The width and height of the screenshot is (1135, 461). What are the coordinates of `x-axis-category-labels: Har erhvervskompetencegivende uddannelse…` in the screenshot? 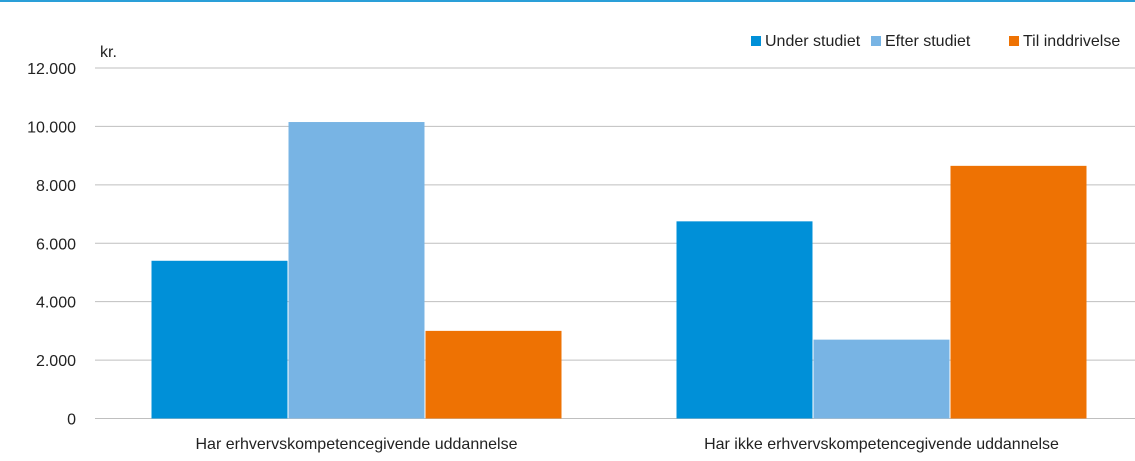 It's located at (628, 444).